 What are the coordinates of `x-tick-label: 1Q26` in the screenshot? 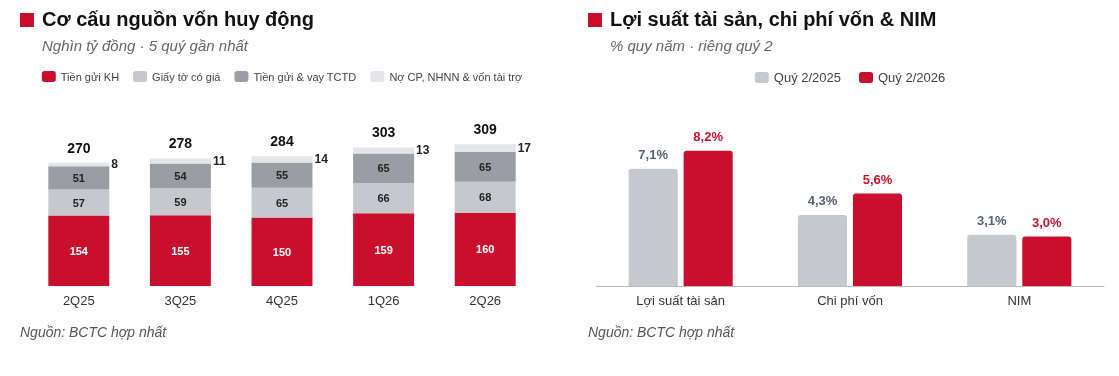 It's located at (383, 300).